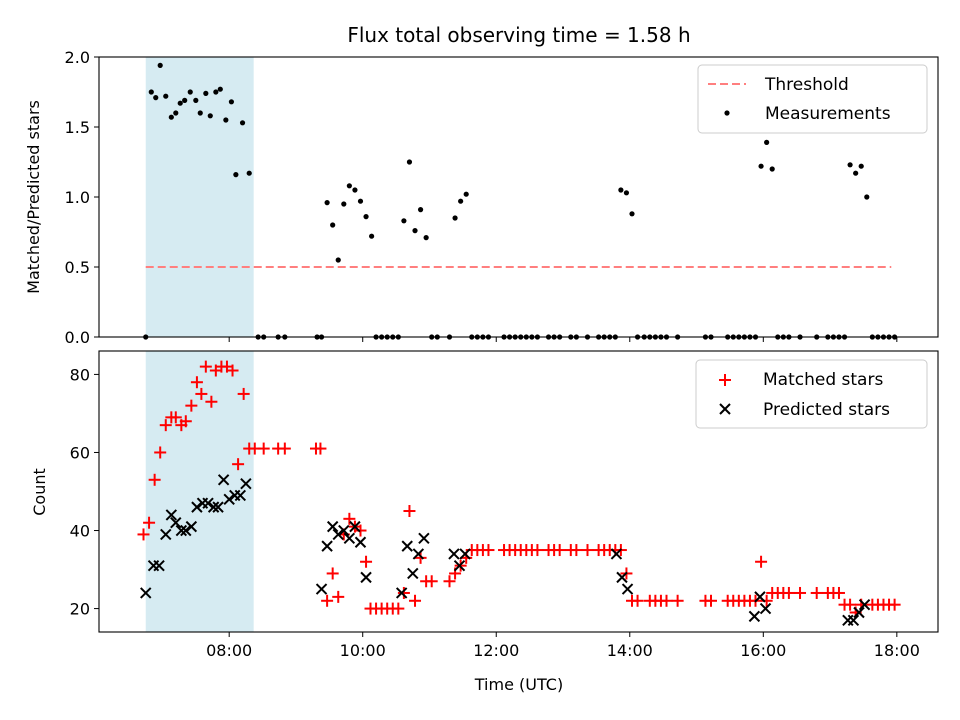 Image resolution: width=960 pixels, height=720 pixels. What do you see at coordinates (828, 114) in the screenshot?
I see `legend-measurements-label: Measurements` at bounding box center [828, 114].